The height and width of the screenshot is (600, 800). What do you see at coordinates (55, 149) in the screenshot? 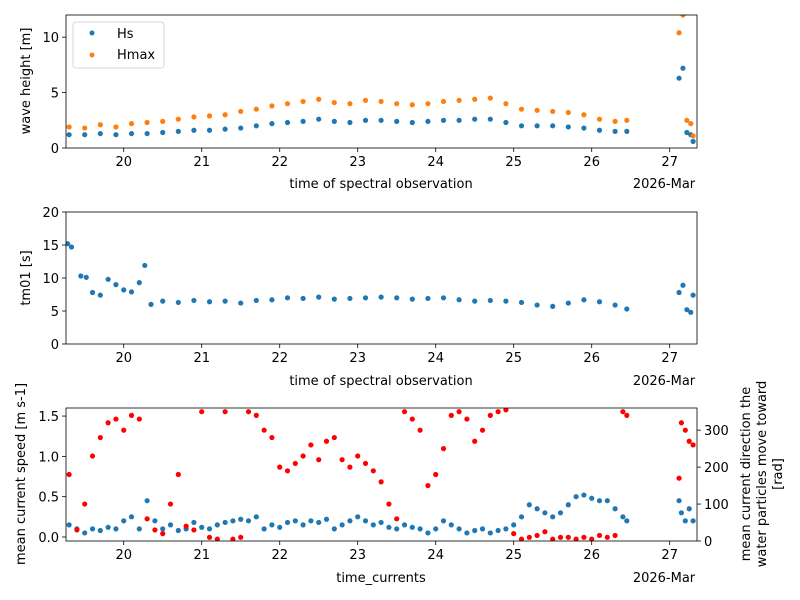
I see `y-tick-label: 0` at bounding box center [55, 149].